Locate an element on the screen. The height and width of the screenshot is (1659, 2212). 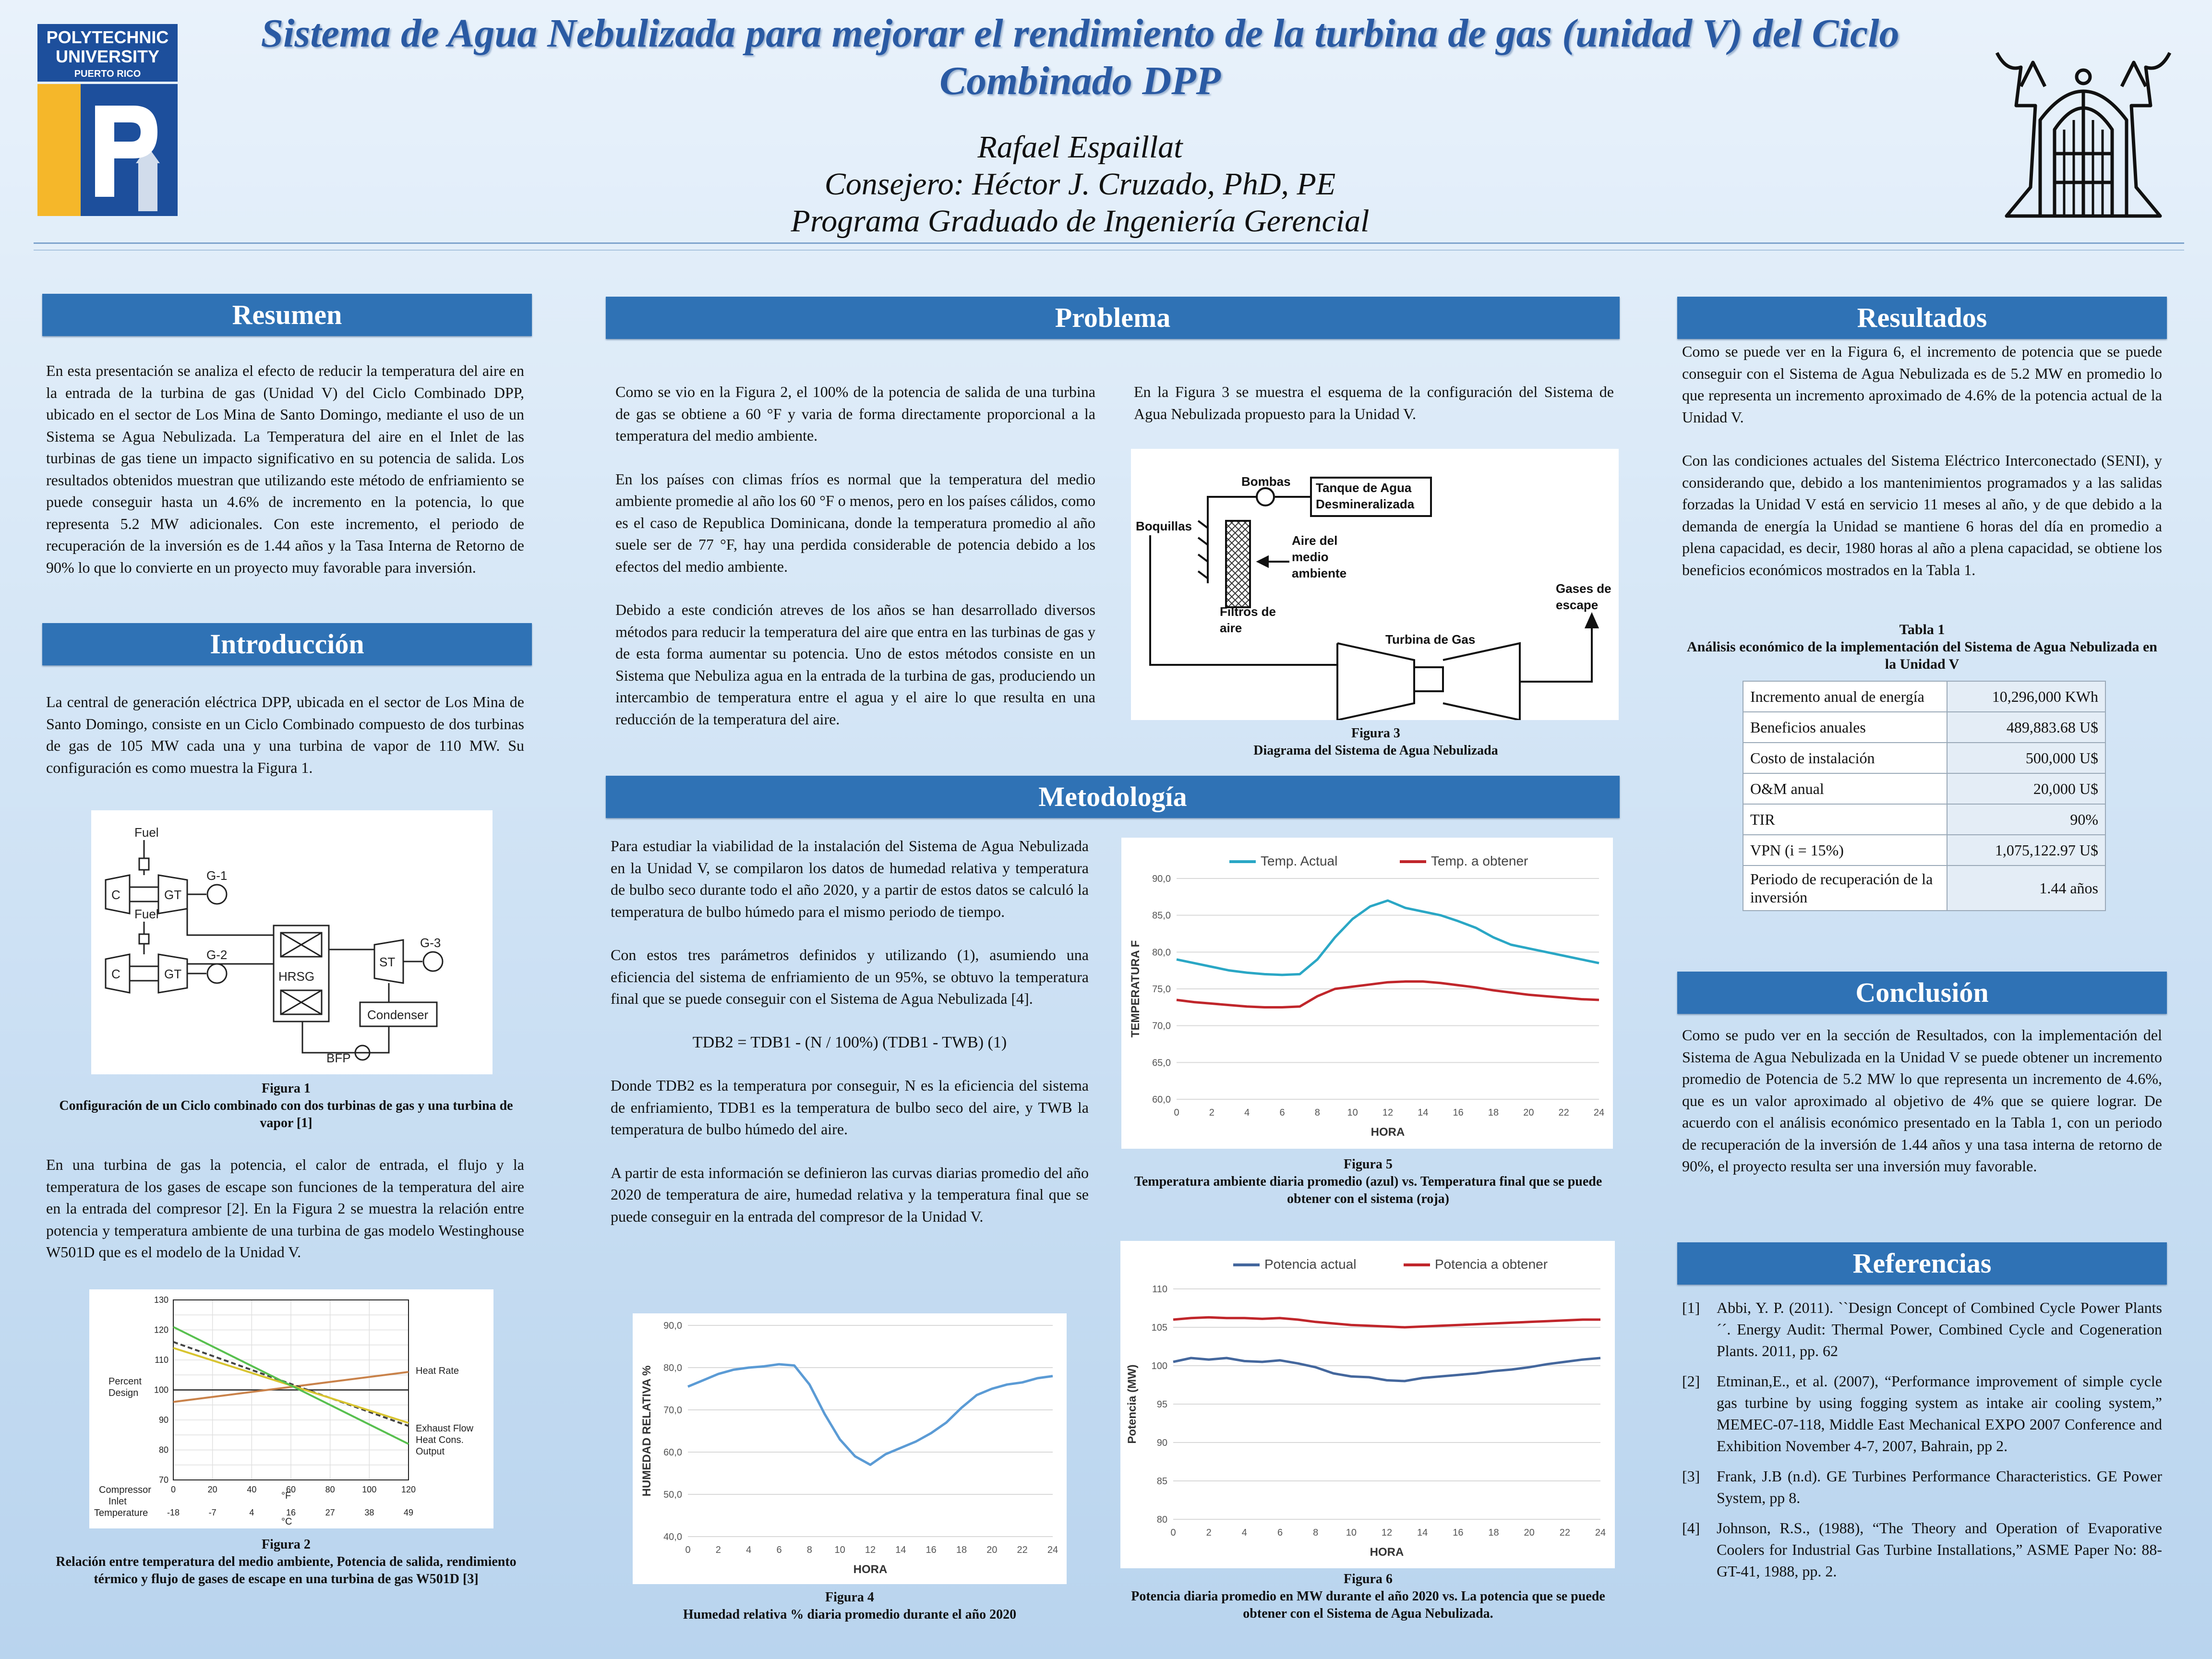
x-tick-label-celsius: 4 is located at coordinates (251, 1513).